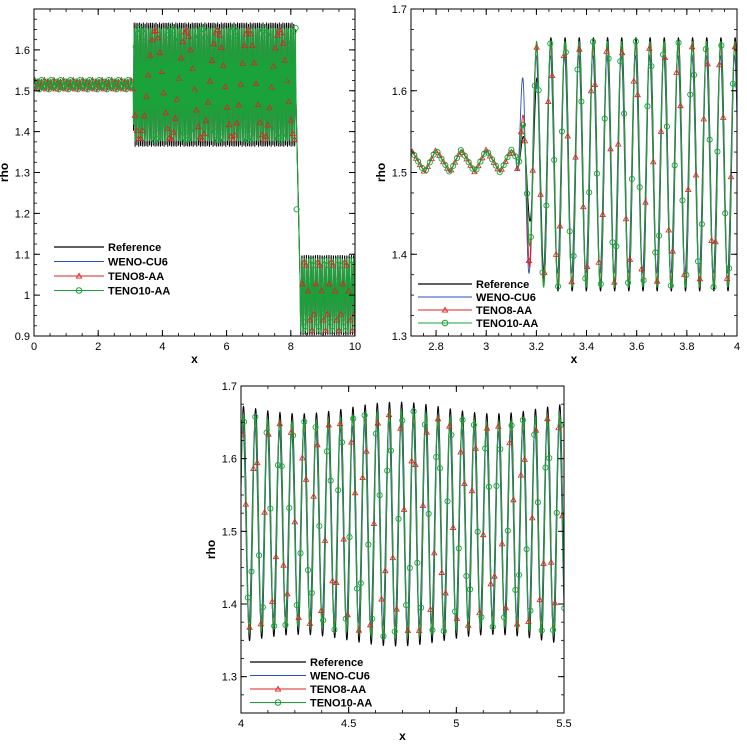  I want to click on y-axis-label: rho, so click(211, 549).